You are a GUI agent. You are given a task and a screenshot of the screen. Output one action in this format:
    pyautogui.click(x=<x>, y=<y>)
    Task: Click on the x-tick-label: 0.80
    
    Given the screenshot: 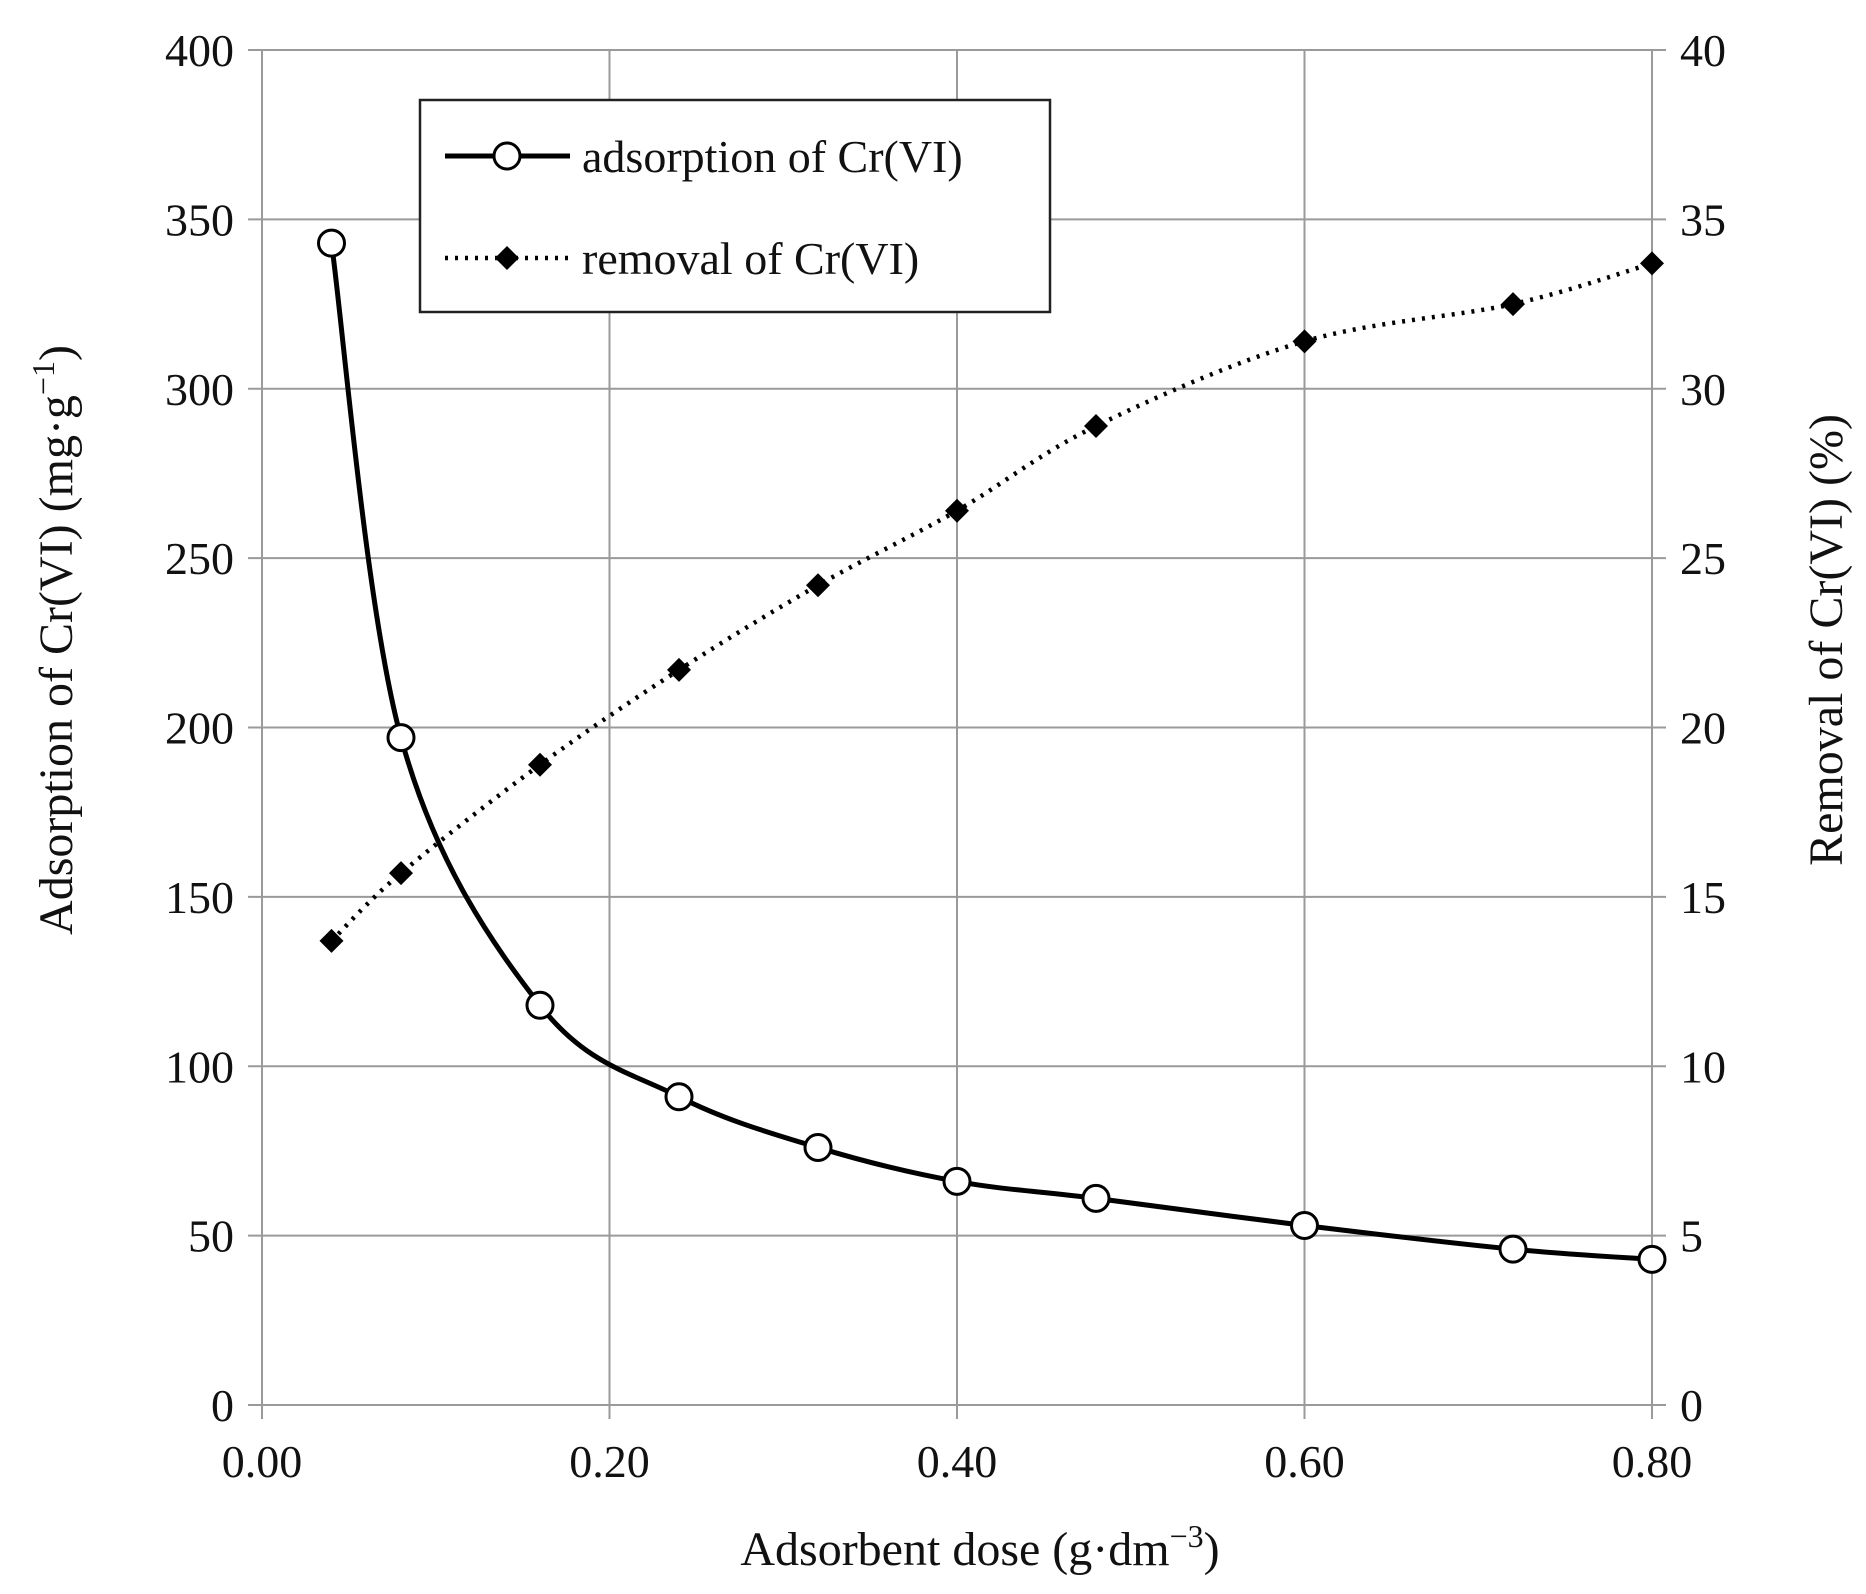 What is the action you would take?
    pyautogui.click(x=1652, y=1461)
    